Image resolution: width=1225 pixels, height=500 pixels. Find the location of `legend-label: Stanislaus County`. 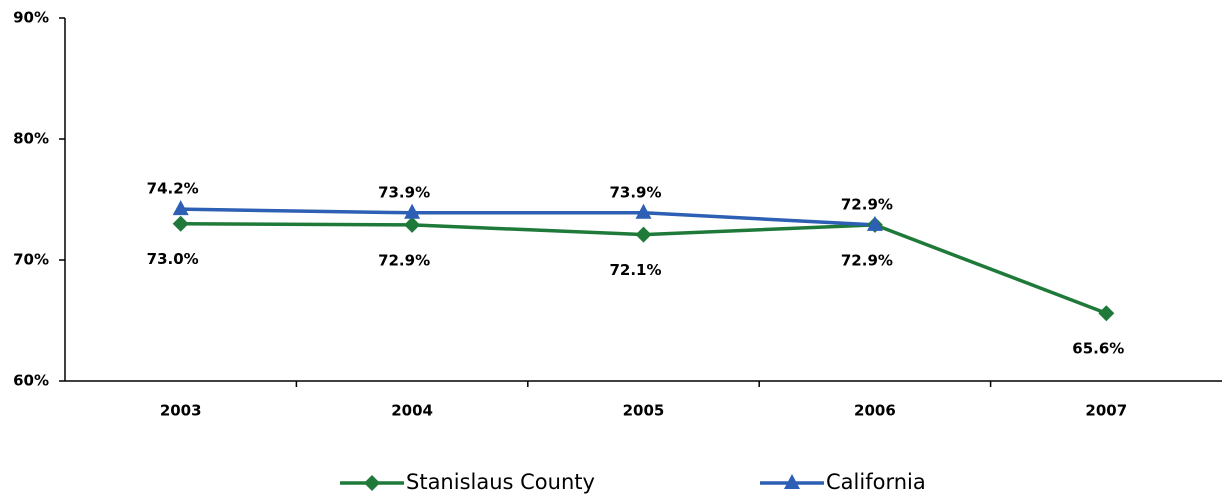

legend-label: Stanislaus County is located at coordinates (500, 482).